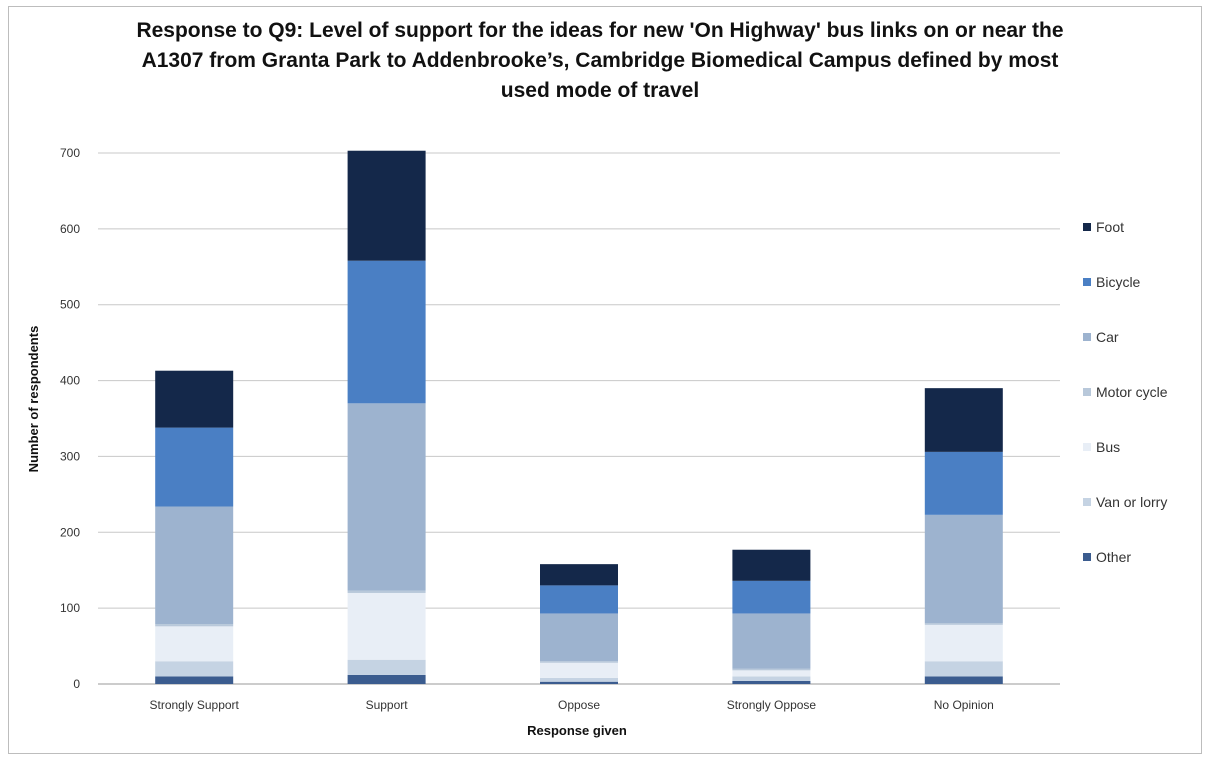 Image resolution: width=1206 pixels, height=758 pixels. What do you see at coordinates (70, 608) in the screenshot?
I see `y-tick-label: 100` at bounding box center [70, 608].